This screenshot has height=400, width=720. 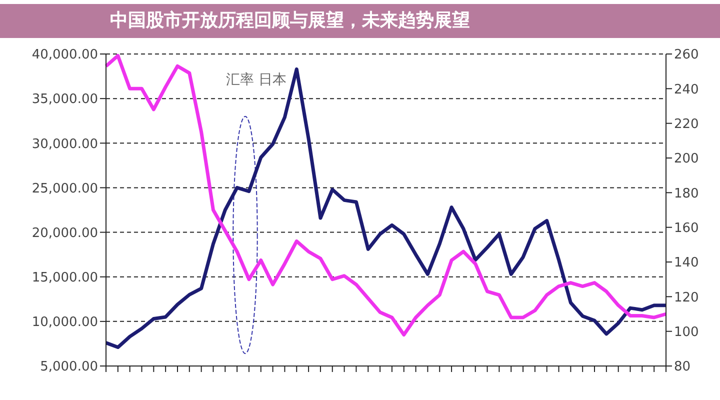 What do you see at coordinates (686, 124) in the screenshot?
I see `y2-tick-label: 220` at bounding box center [686, 124].